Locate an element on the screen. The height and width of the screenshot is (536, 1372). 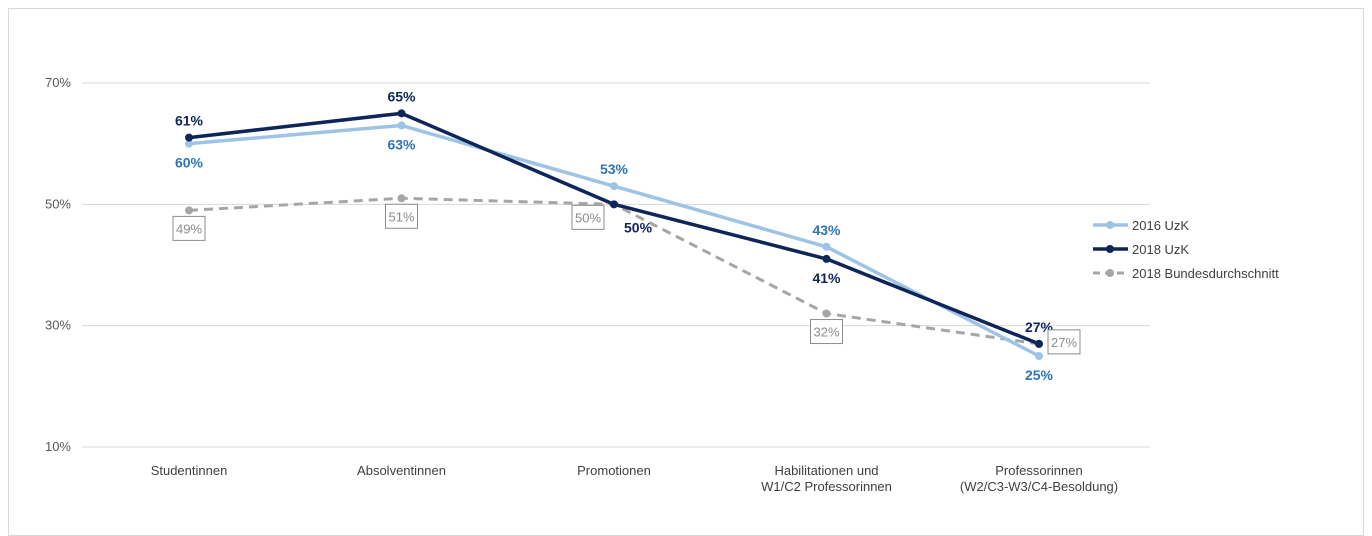
x-category-label: Habilitationen und W1/C2 Professorinnen is located at coordinates (826, 478).